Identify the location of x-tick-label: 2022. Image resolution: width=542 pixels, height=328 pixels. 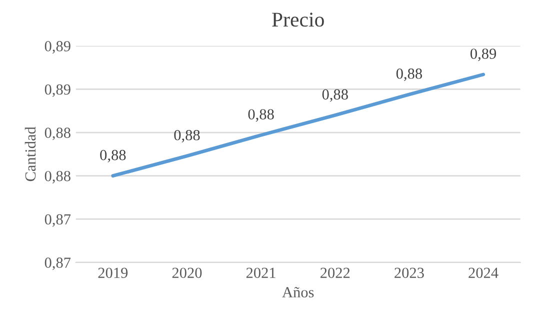
(335, 273).